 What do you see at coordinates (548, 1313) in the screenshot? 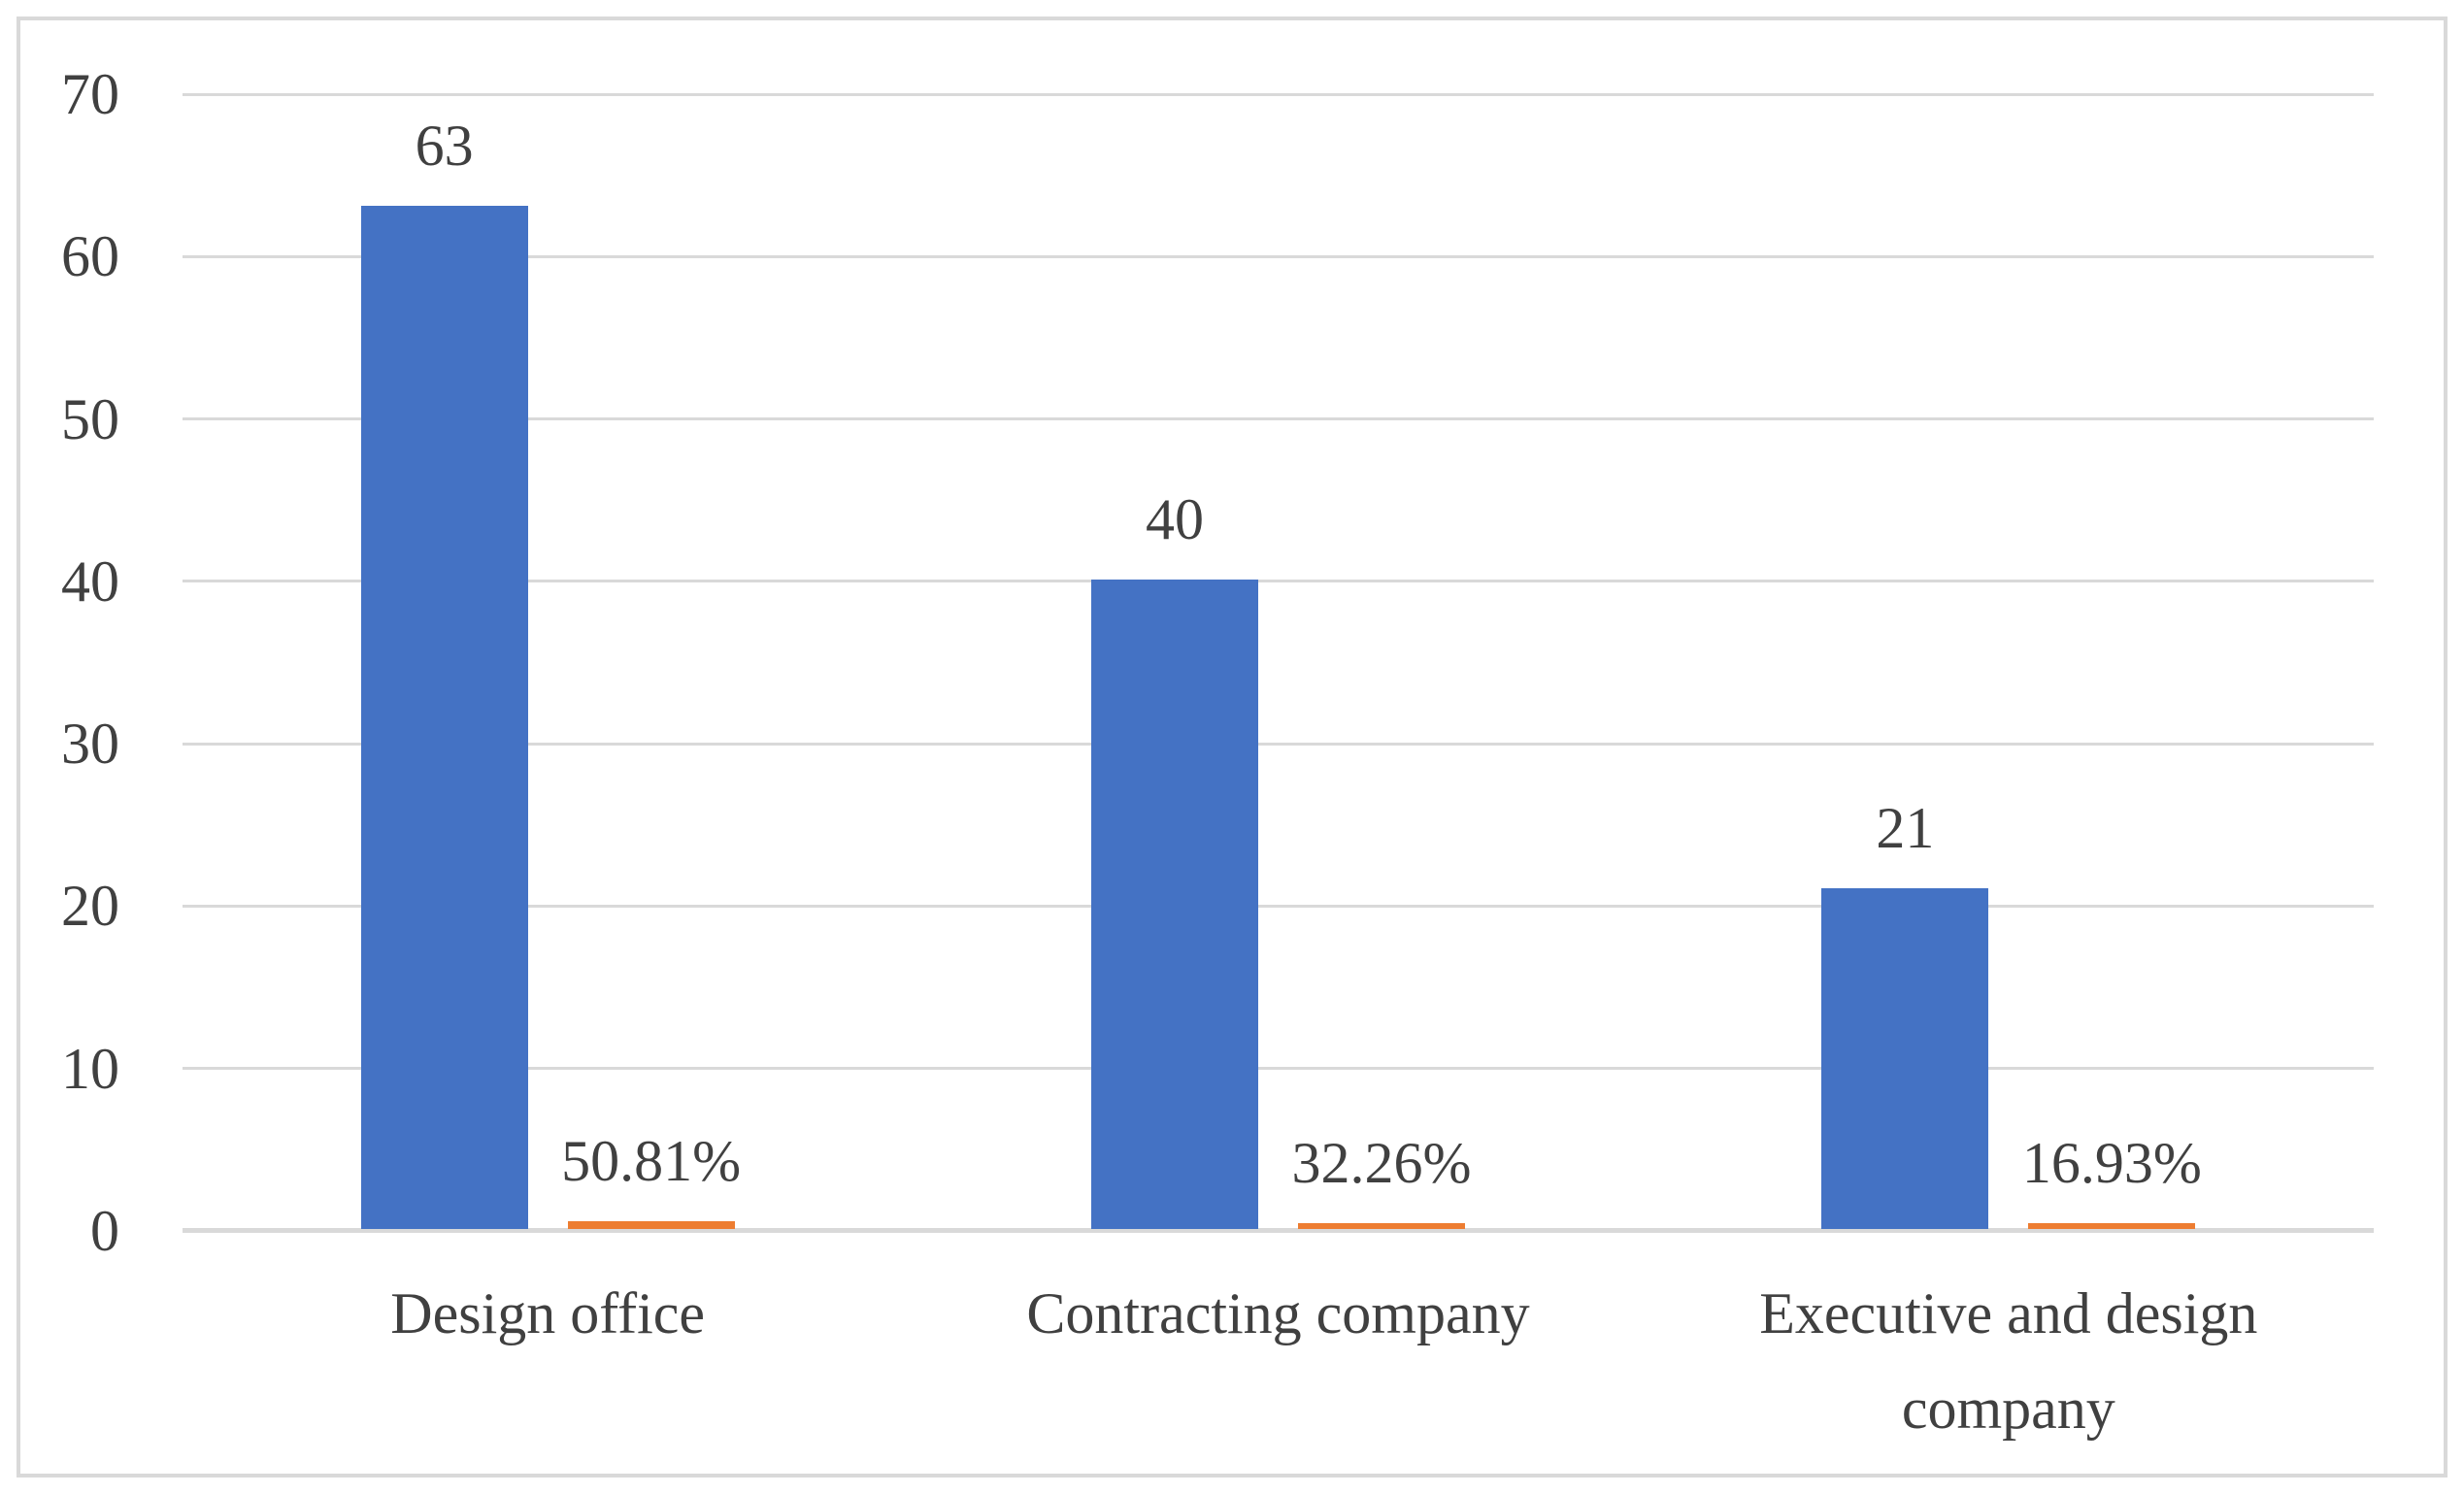
I see `category-label-design-office: Design office` at bounding box center [548, 1313].